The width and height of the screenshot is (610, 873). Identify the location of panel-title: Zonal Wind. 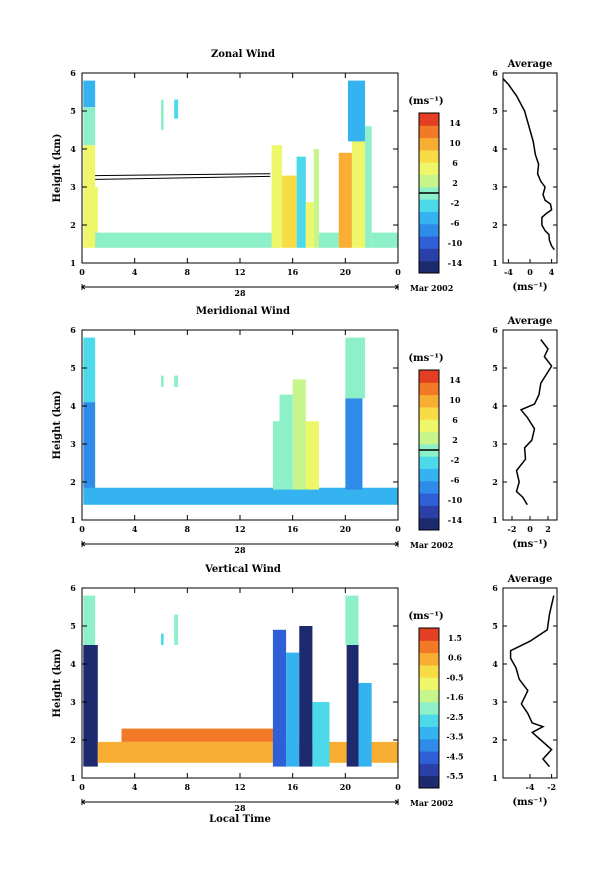
(243, 54).